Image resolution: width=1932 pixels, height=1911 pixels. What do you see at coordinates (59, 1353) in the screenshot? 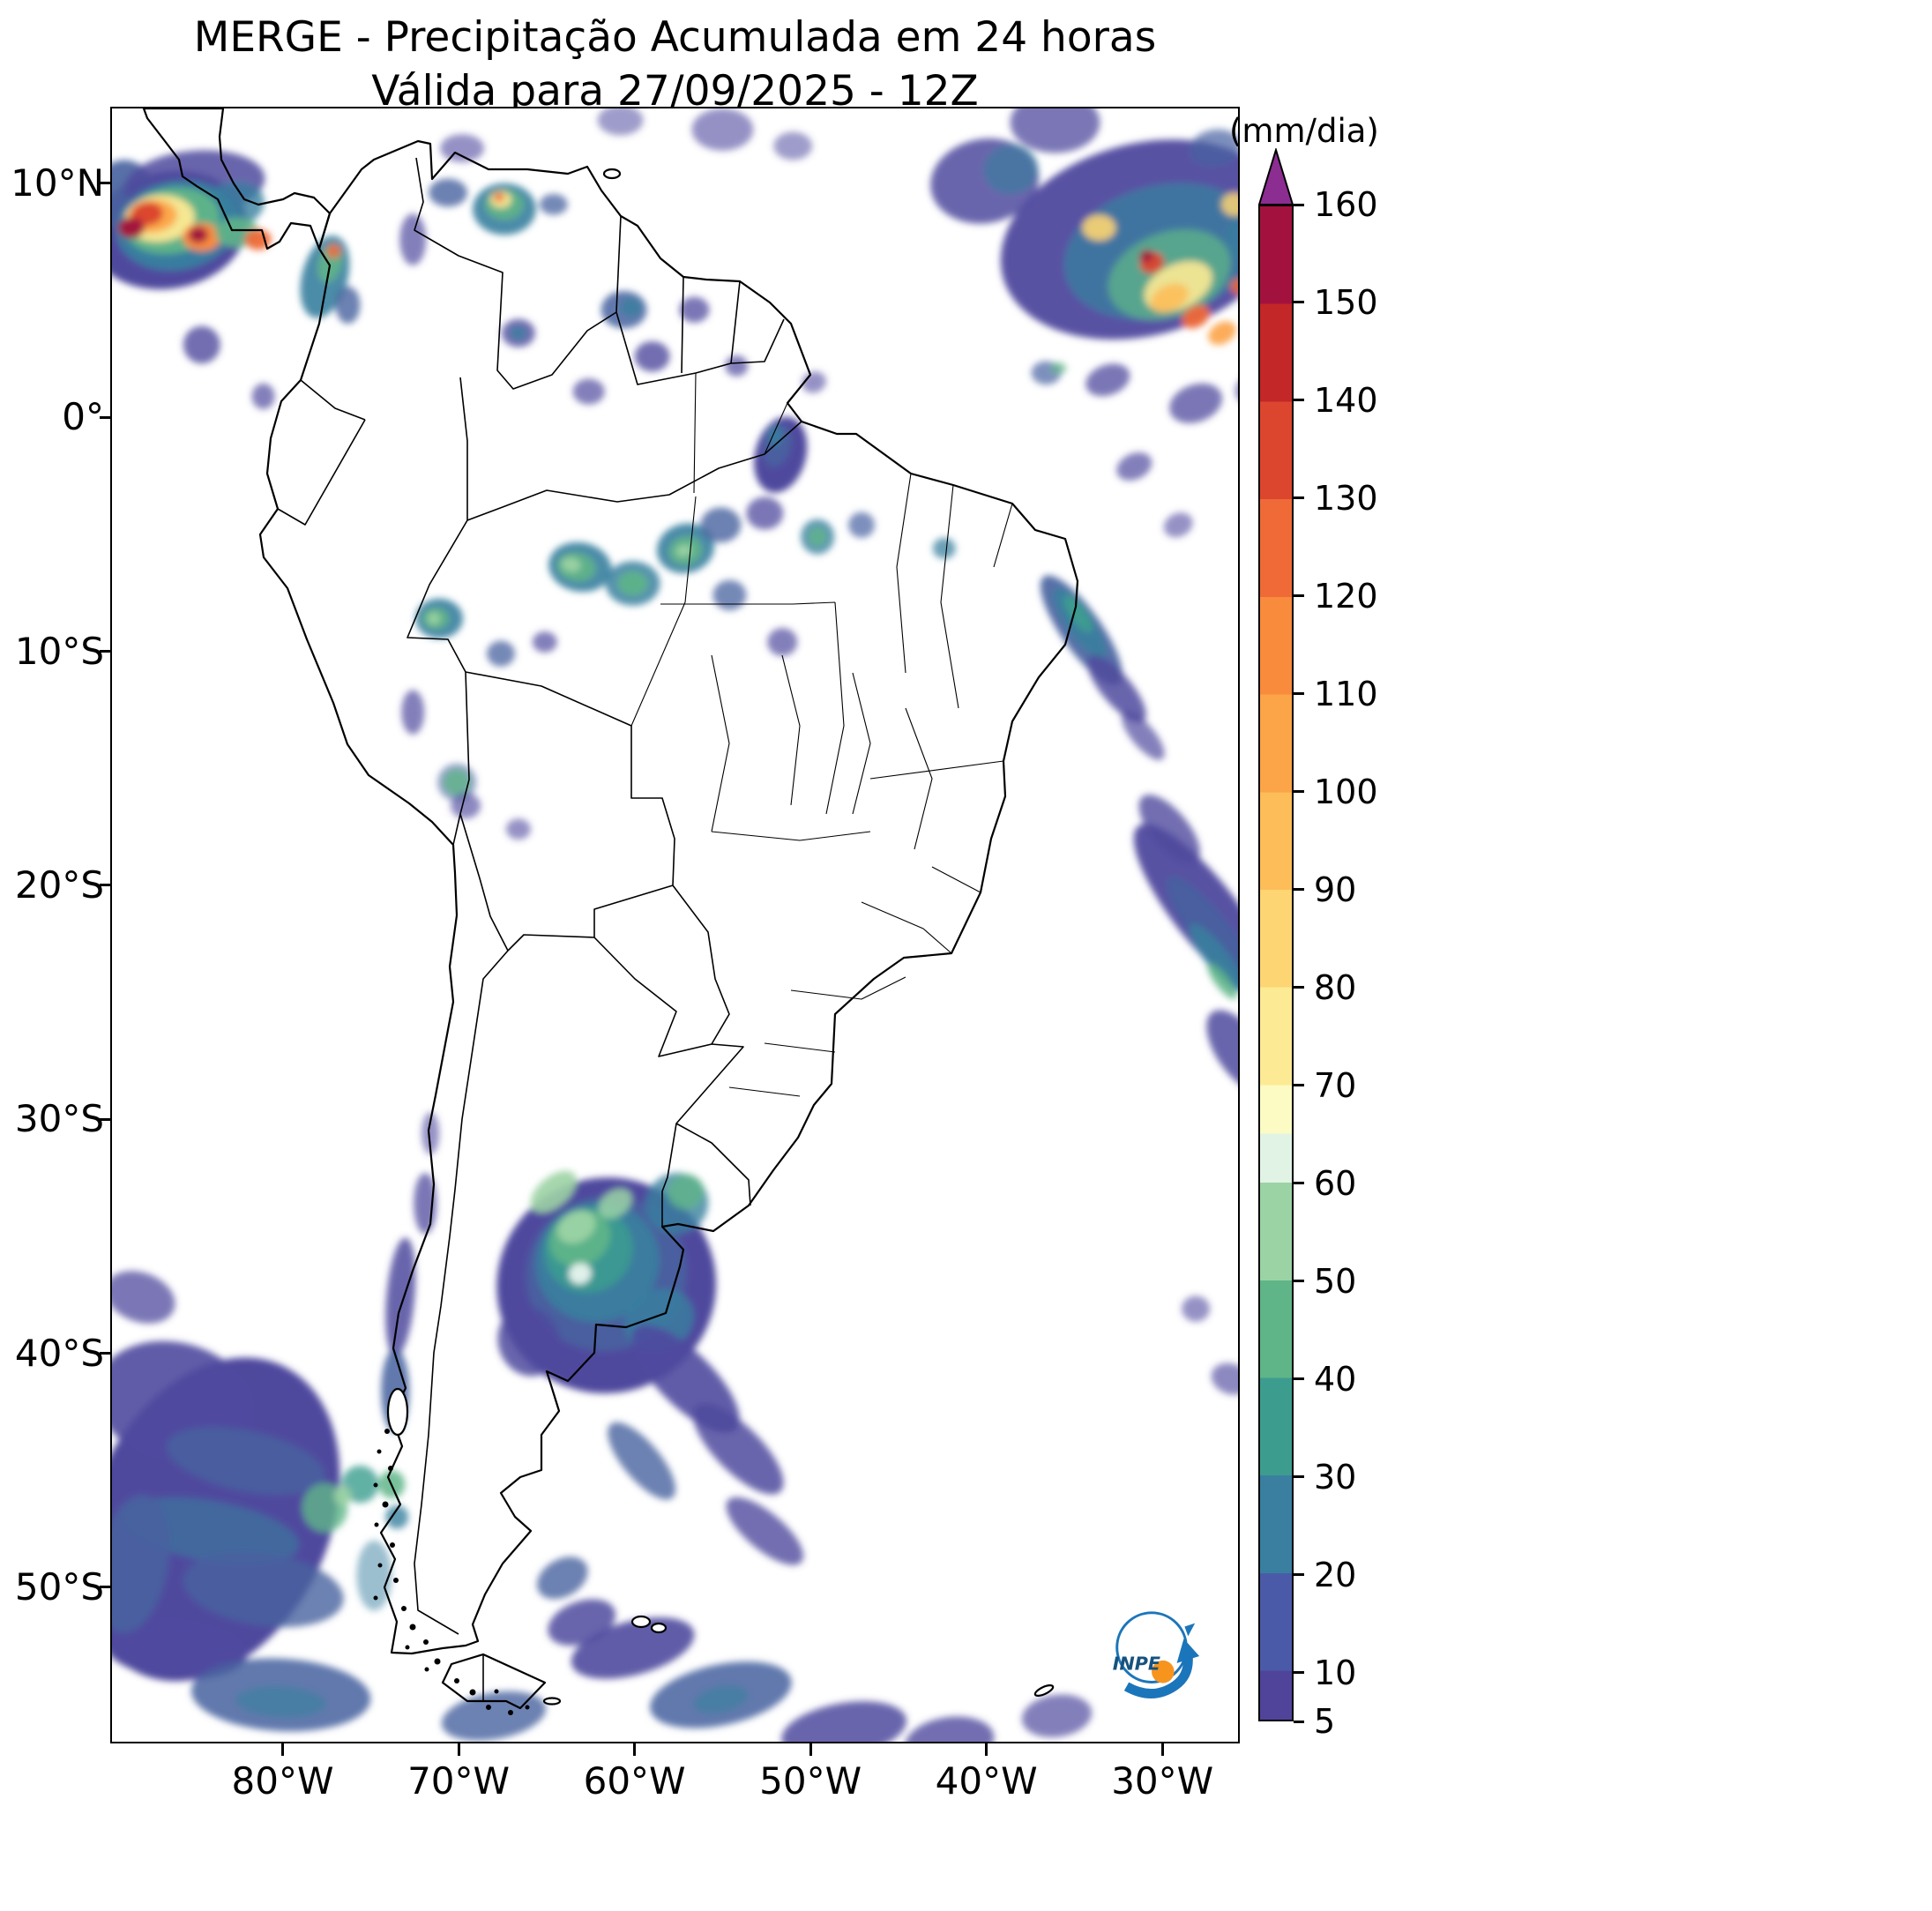
I see `lat-tick-label: 40°S` at bounding box center [59, 1353].